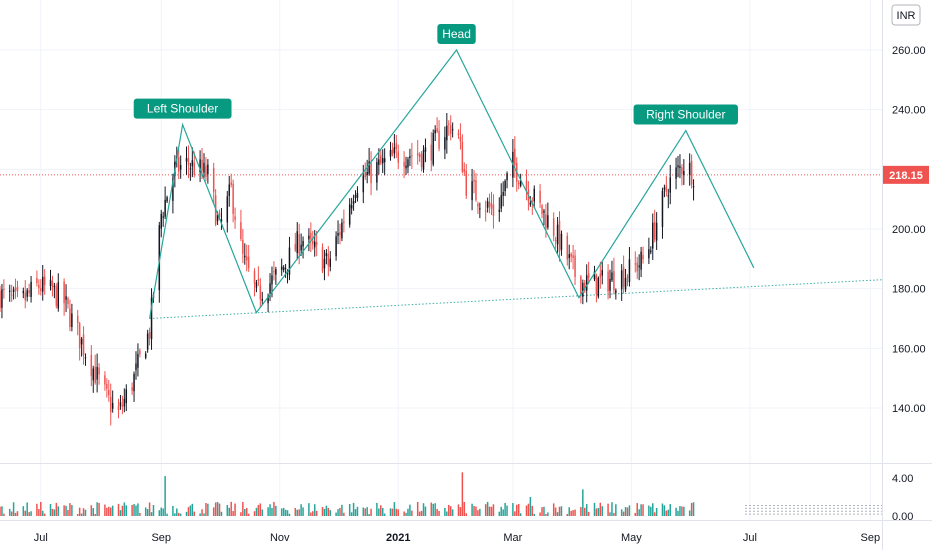  I want to click on last-price-label: 218.15, so click(906, 176).